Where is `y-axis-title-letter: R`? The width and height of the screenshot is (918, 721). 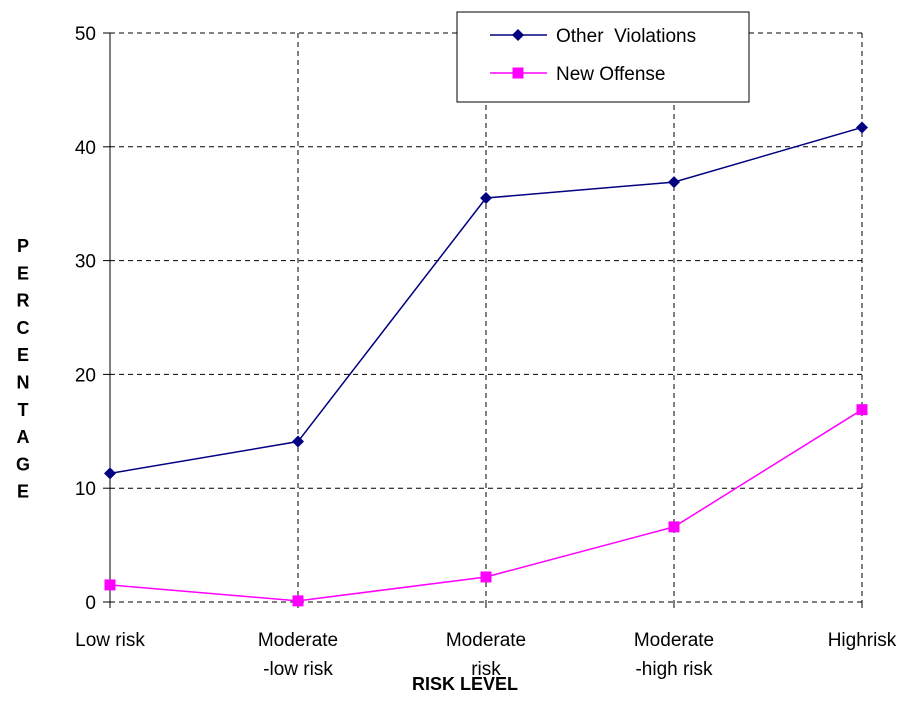
y-axis-title-letter: R is located at coordinates (23, 301).